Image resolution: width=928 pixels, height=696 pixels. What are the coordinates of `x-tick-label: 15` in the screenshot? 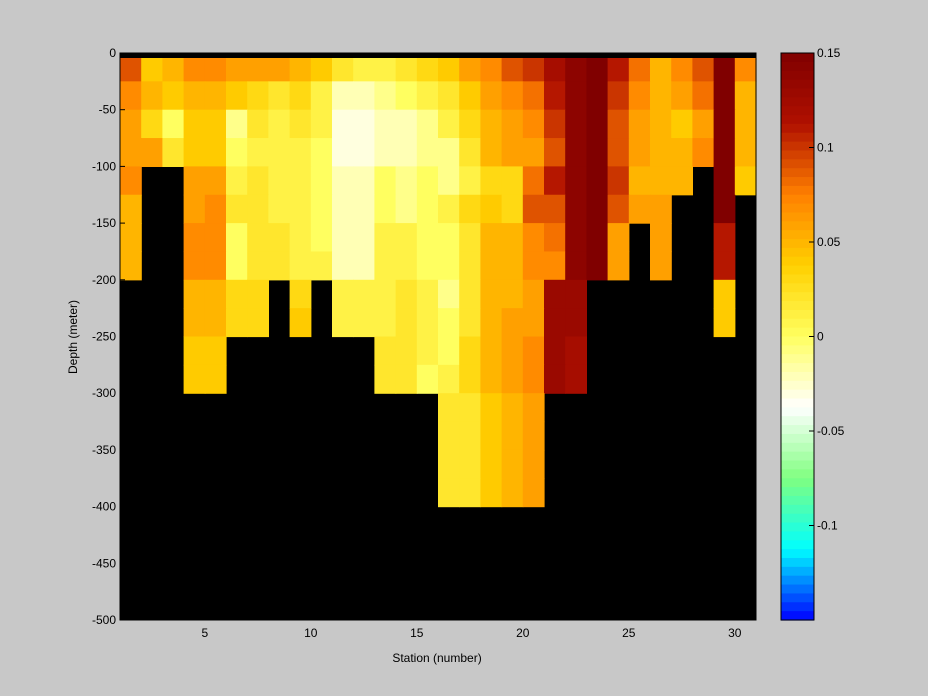 It's located at (417, 633).